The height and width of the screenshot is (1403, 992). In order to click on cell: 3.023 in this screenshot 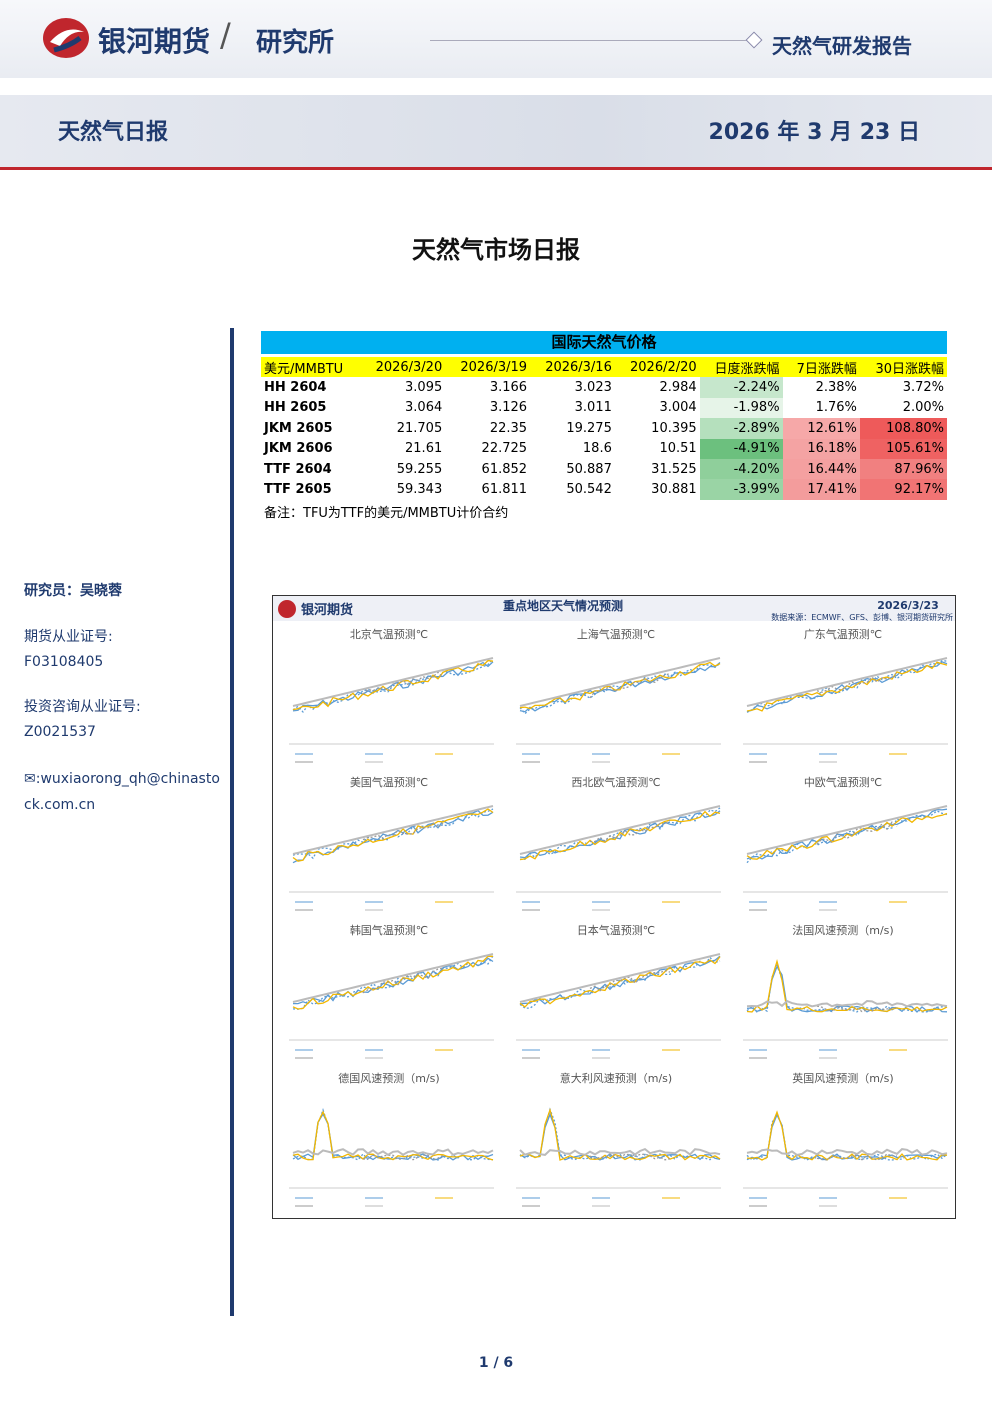, I will do `click(593, 388)`.